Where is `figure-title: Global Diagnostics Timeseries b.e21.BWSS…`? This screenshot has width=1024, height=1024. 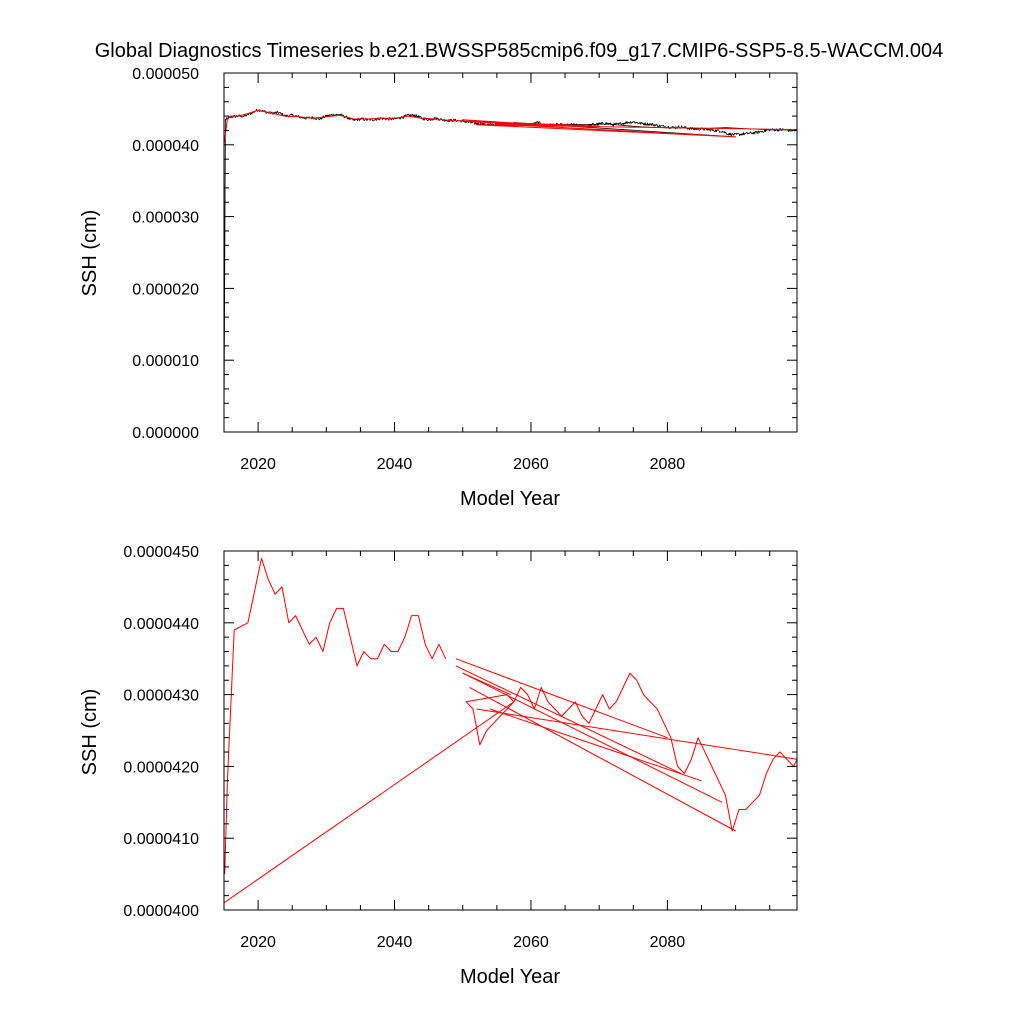
figure-title: Global Diagnostics Timeseries b.e21.BWSS… is located at coordinates (519, 51).